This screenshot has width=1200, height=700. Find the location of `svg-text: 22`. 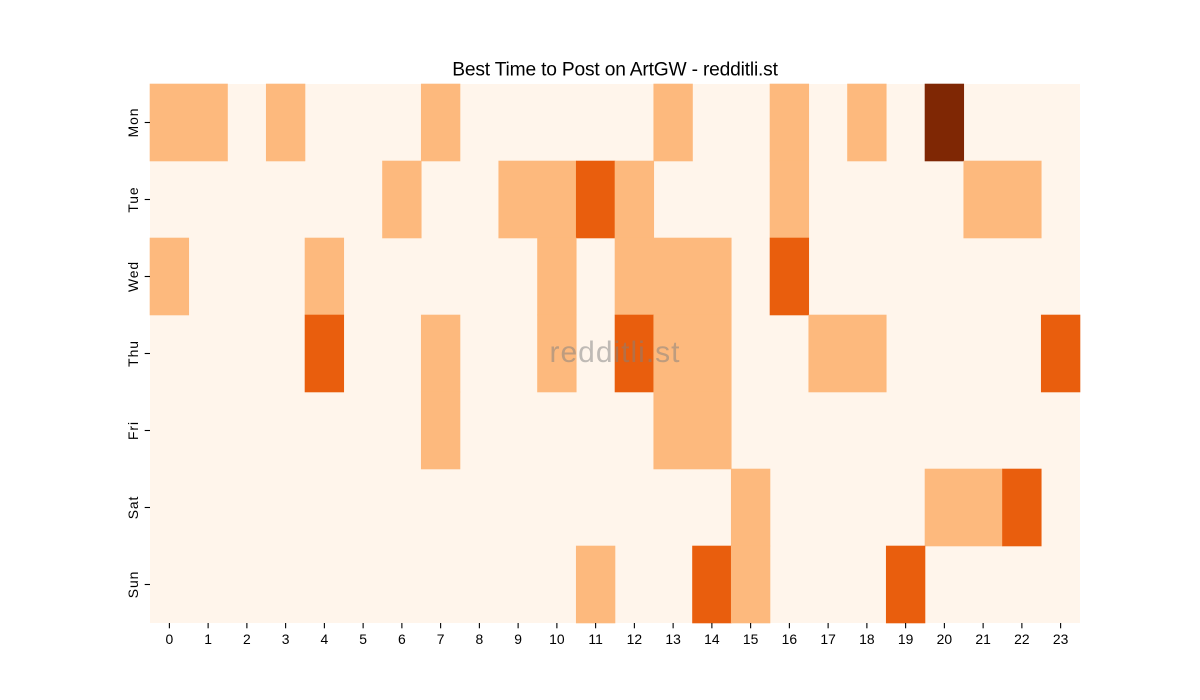

svg-text: 22 is located at coordinates (1022, 639).